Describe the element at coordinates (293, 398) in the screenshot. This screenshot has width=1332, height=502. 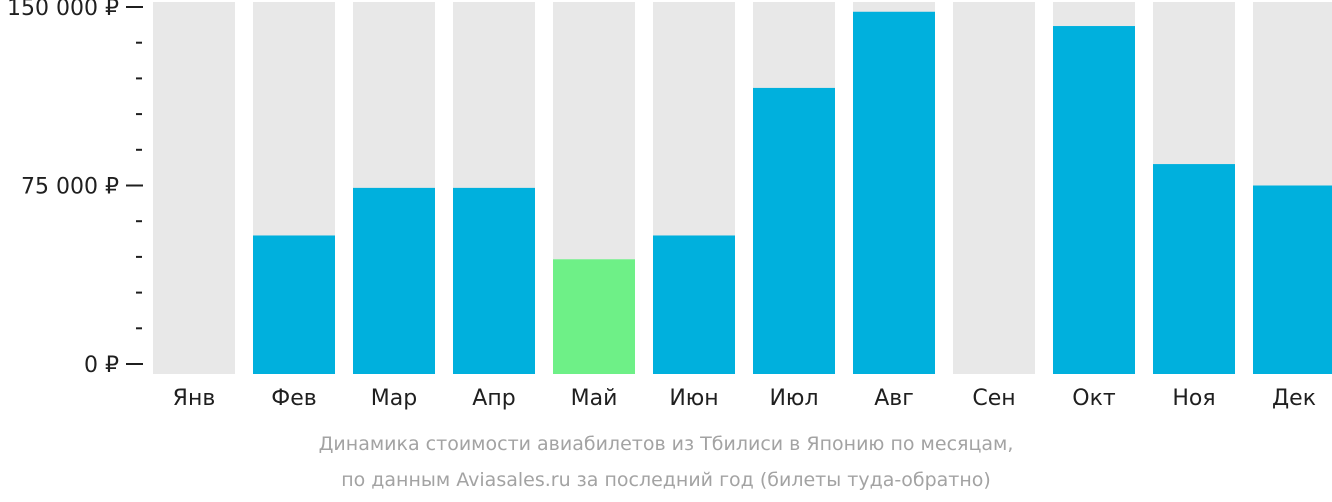
I see `x-tick-label: Фев` at that location.